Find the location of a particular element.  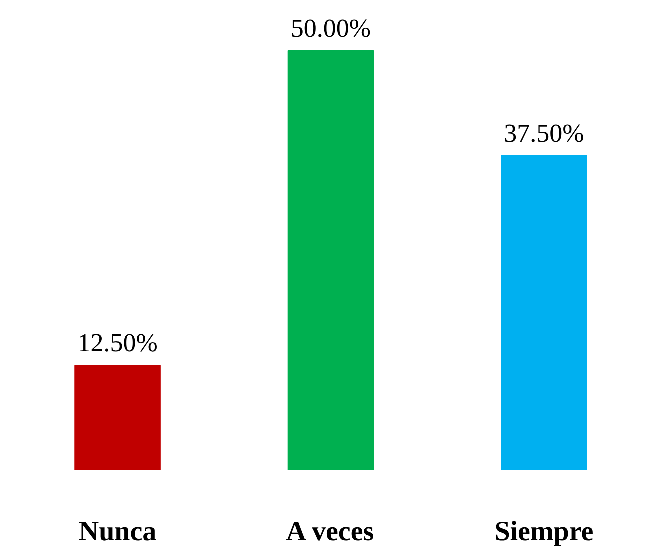

data-label: 37.50% is located at coordinates (544, 133).